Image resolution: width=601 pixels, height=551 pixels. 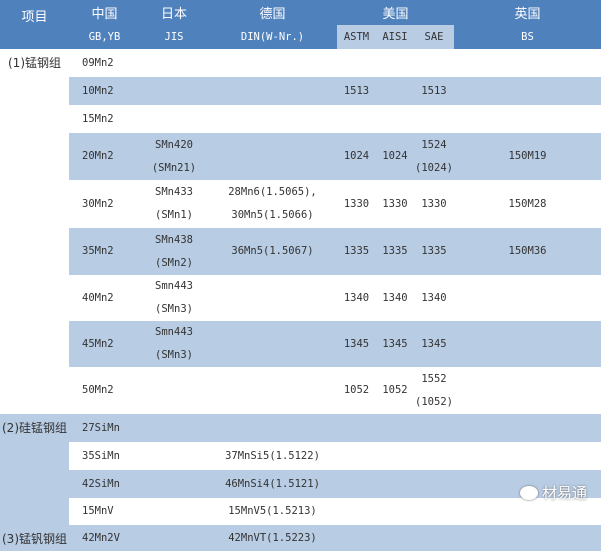 What do you see at coordinates (434, 297) in the screenshot?
I see `cell-sae: 1340` at bounding box center [434, 297].